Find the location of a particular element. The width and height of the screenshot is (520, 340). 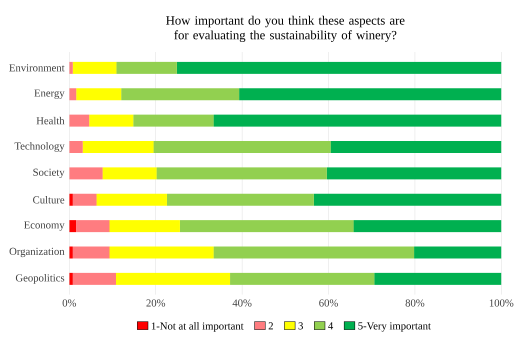

legend-label: 2 is located at coordinates (270, 326).